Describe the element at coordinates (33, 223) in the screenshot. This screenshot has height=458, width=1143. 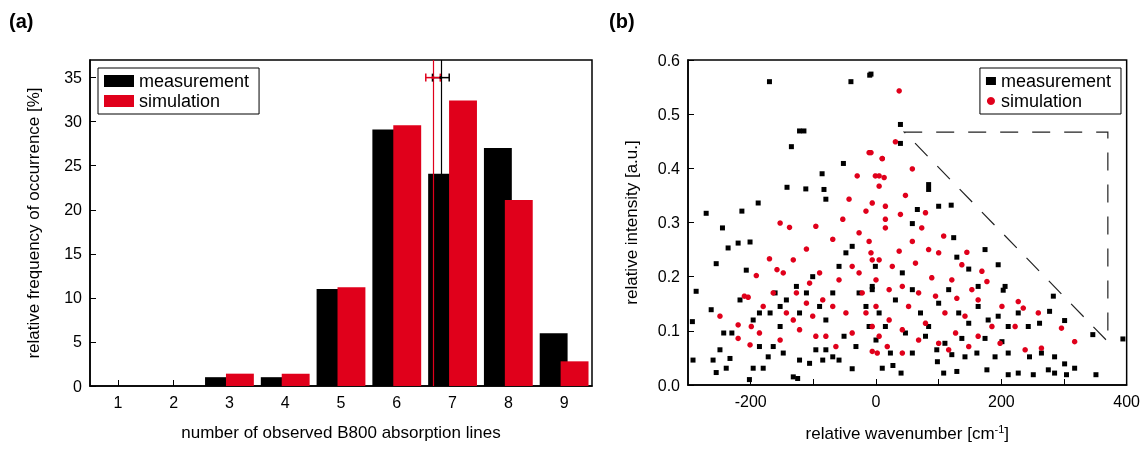
I see `y-axis-title: relative frequency of occurrence [%]` at that location.